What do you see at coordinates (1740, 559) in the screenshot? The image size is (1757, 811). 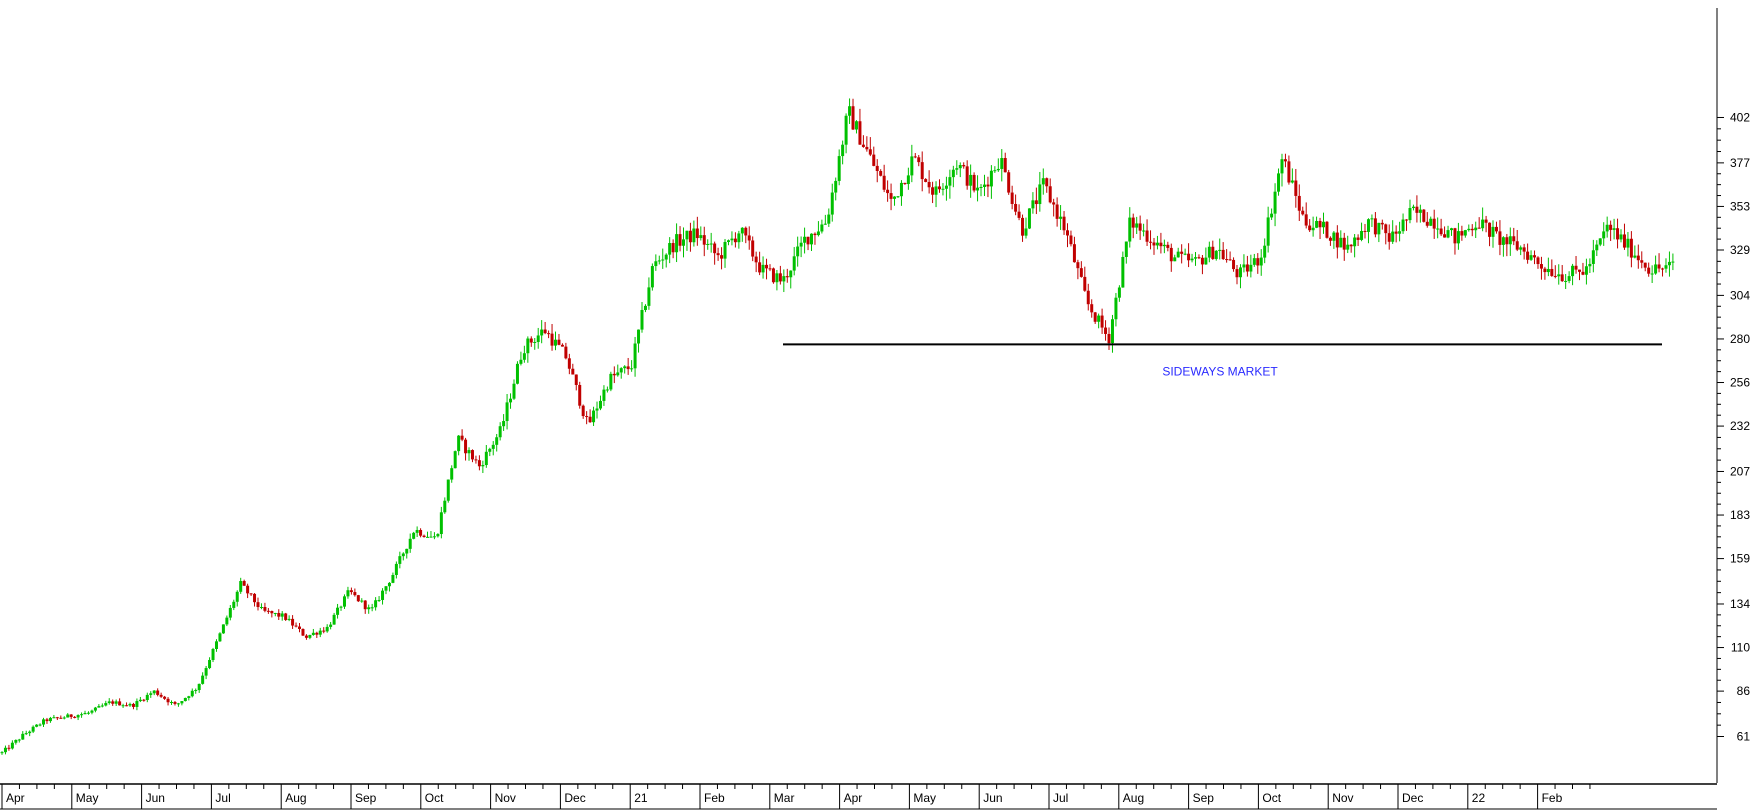 I see `y-tick-label: 159` at bounding box center [1740, 559].